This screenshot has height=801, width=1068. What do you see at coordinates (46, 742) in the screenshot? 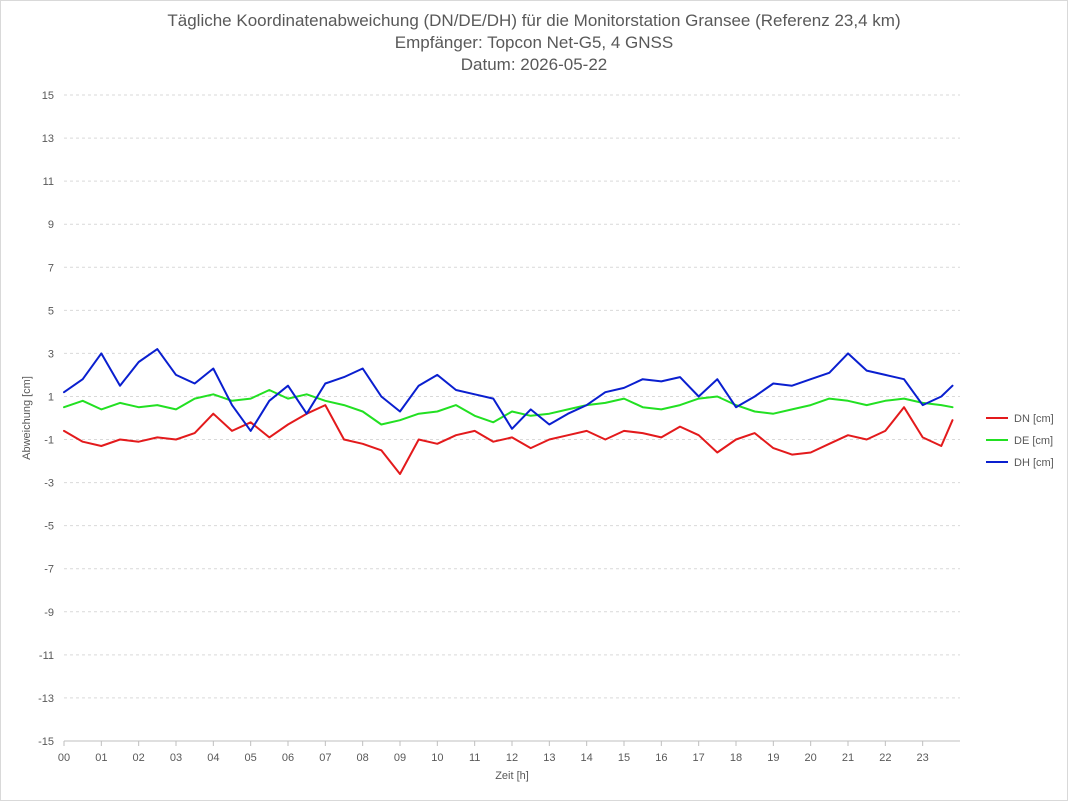
I see `y-tick-label: -15` at bounding box center [46, 742].